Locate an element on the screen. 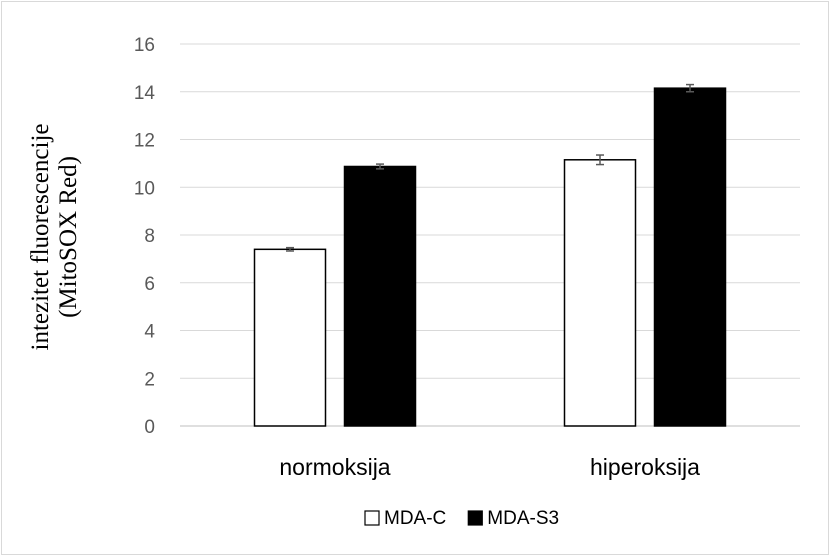 Image resolution: width=832 pixels, height=558 pixels. bar-mda-s3-hiperoksija is located at coordinates (690, 257).